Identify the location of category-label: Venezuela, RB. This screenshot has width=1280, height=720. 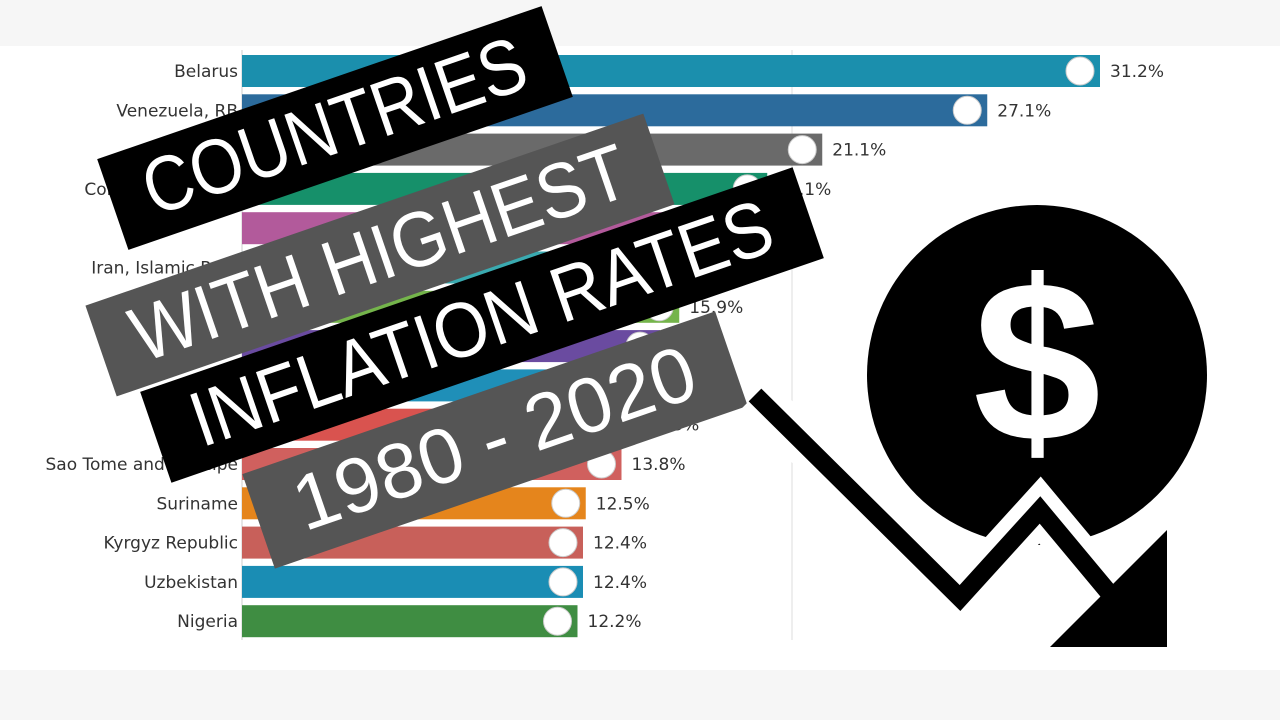
(177, 111).